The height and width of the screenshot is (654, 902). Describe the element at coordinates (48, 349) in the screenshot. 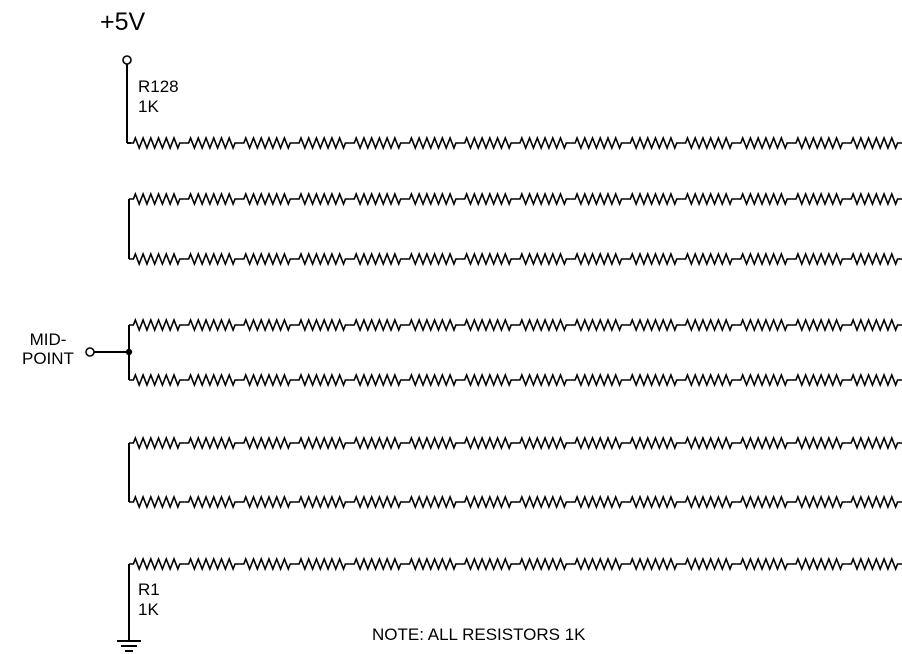

I see `midpoint-label: MID- POINT` at that location.